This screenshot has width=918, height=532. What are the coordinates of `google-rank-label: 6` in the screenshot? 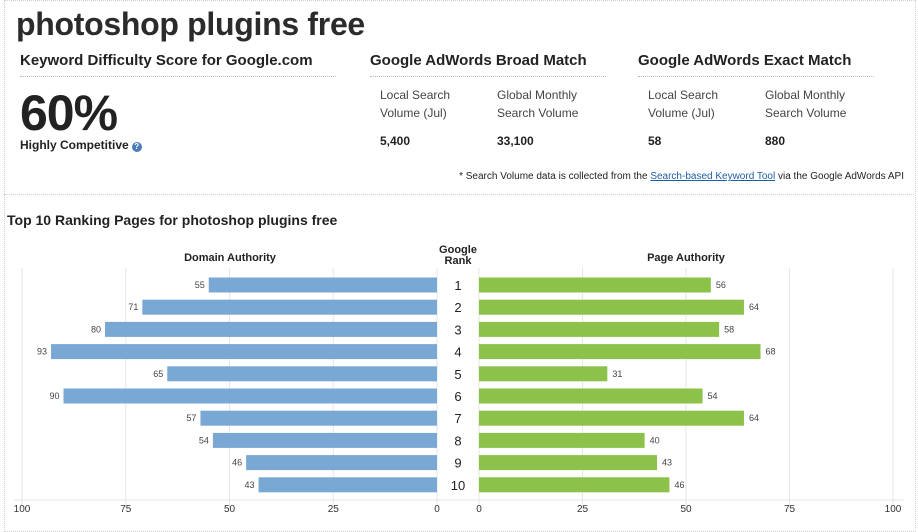 It's located at (457, 396).